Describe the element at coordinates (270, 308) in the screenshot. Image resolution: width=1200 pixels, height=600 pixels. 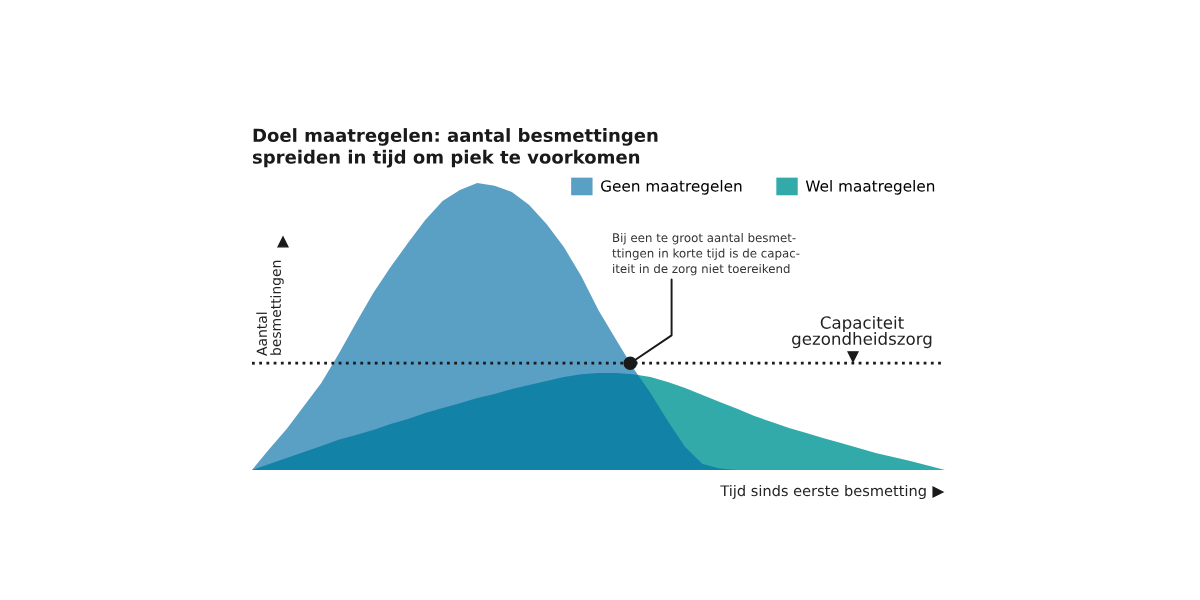
I see `y-axis-title: Aantal besmettingen` at that location.